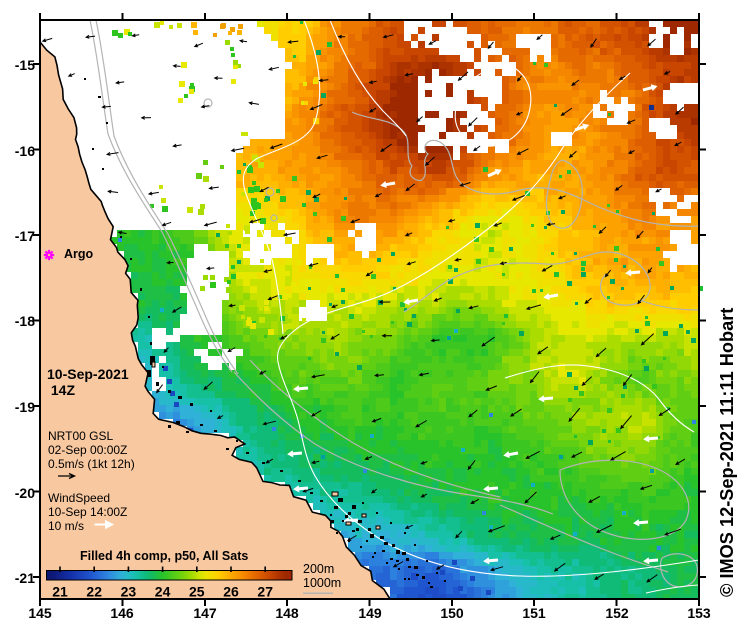 The width and height of the screenshot is (741, 634). What do you see at coordinates (231, 592) in the screenshot?
I see `svg-text: 26` at bounding box center [231, 592].